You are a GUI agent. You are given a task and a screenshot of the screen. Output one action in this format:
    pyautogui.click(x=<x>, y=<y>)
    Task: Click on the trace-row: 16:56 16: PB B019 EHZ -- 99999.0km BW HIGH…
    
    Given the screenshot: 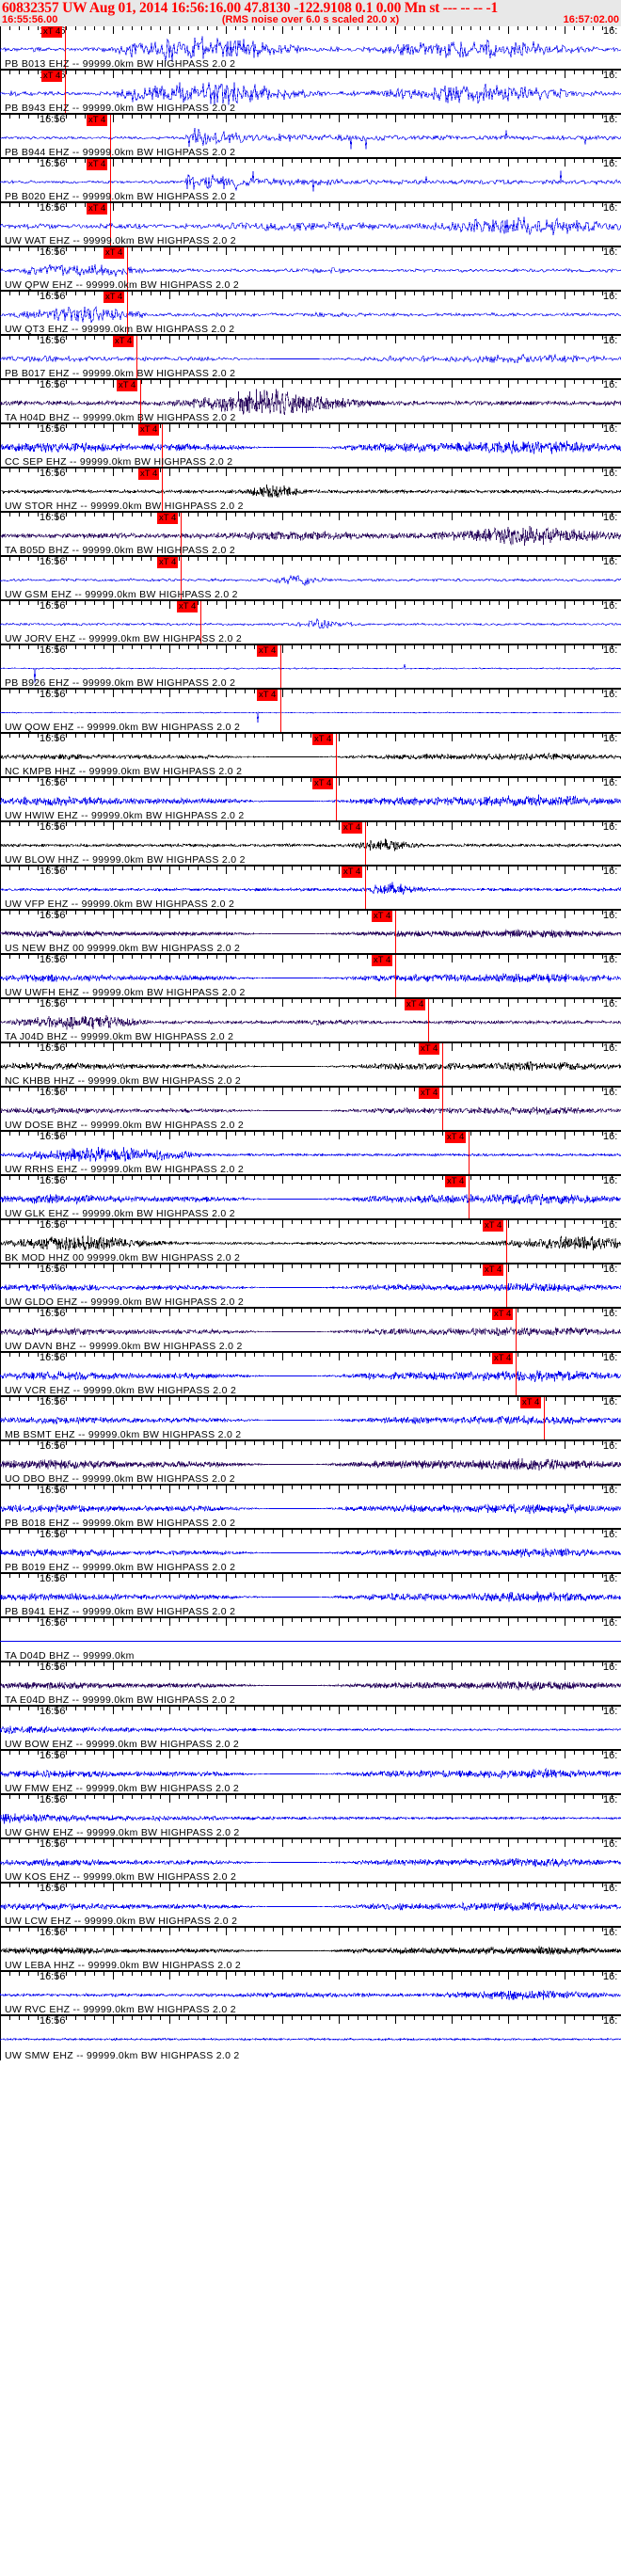 What is the action you would take?
    pyautogui.click(x=310, y=1552)
    